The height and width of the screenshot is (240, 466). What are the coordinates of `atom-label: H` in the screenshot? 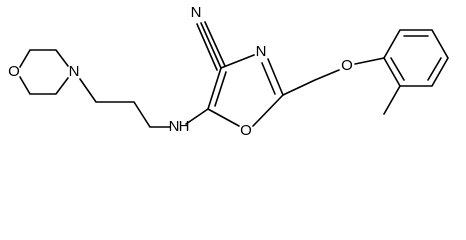 It's located at (184, 126).